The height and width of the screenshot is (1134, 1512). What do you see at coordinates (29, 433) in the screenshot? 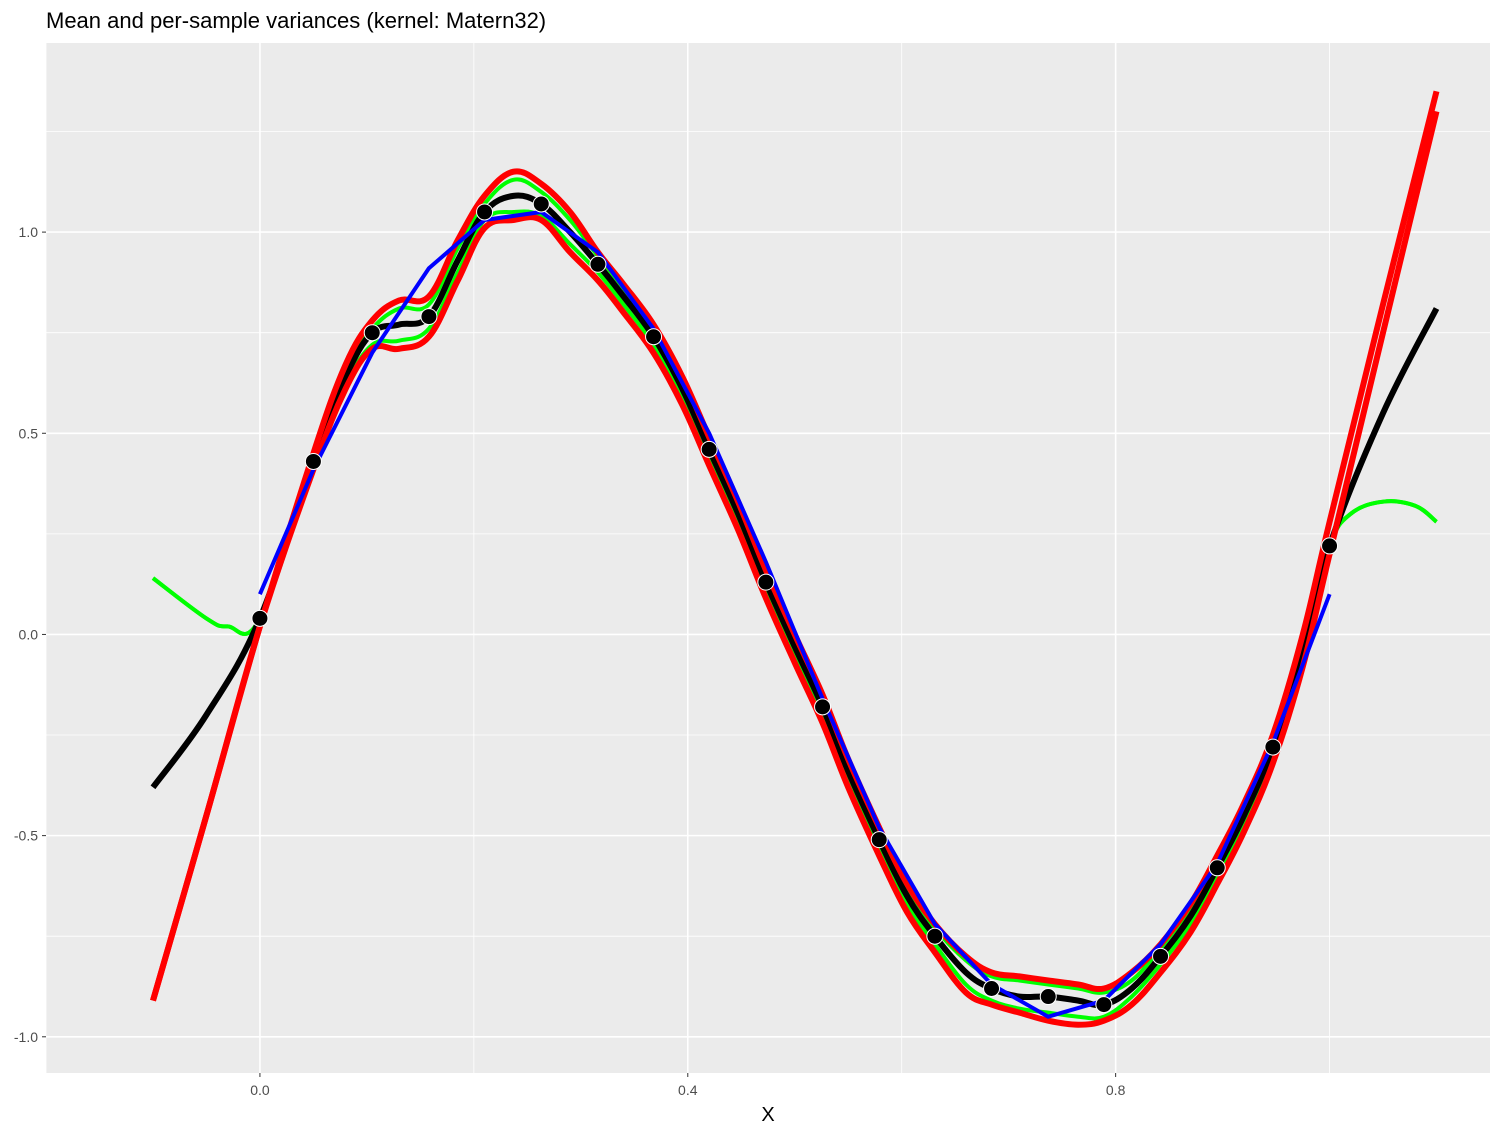
I see `y-tick-label: 0.5` at bounding box center [29, 433].